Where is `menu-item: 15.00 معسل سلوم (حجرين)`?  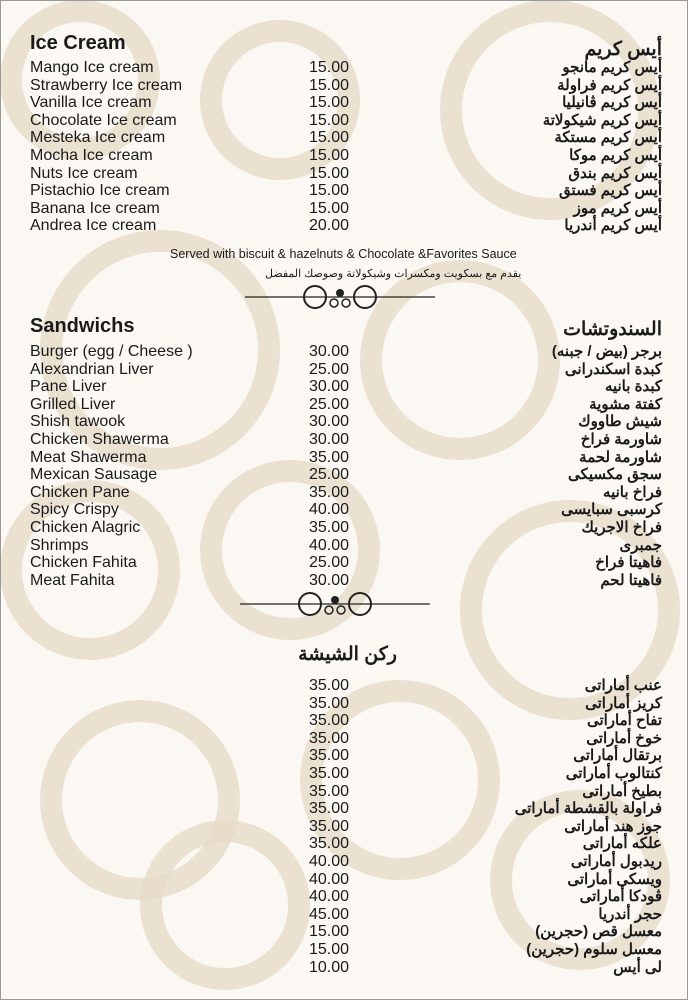 menu-item: 15.00 معسل سلوم (حجرين) is located at coordinates (346, 950).